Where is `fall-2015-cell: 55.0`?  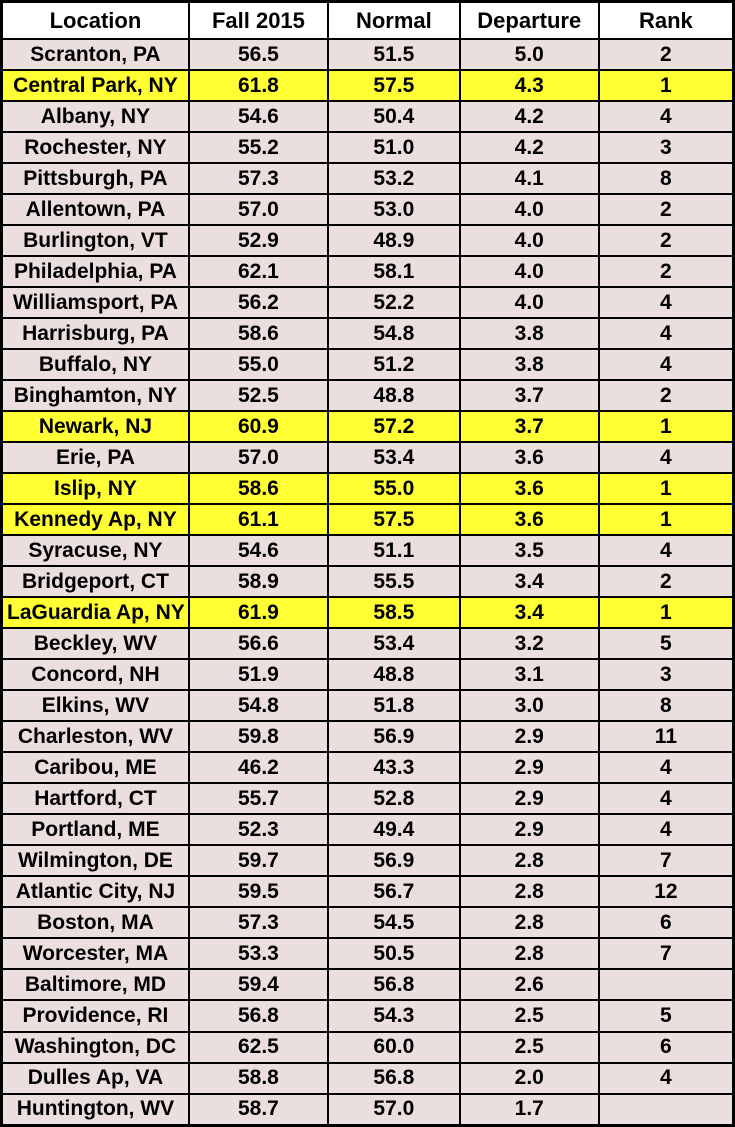 fall-2015-cell: 55.0 is located at coordinates (258, 365).